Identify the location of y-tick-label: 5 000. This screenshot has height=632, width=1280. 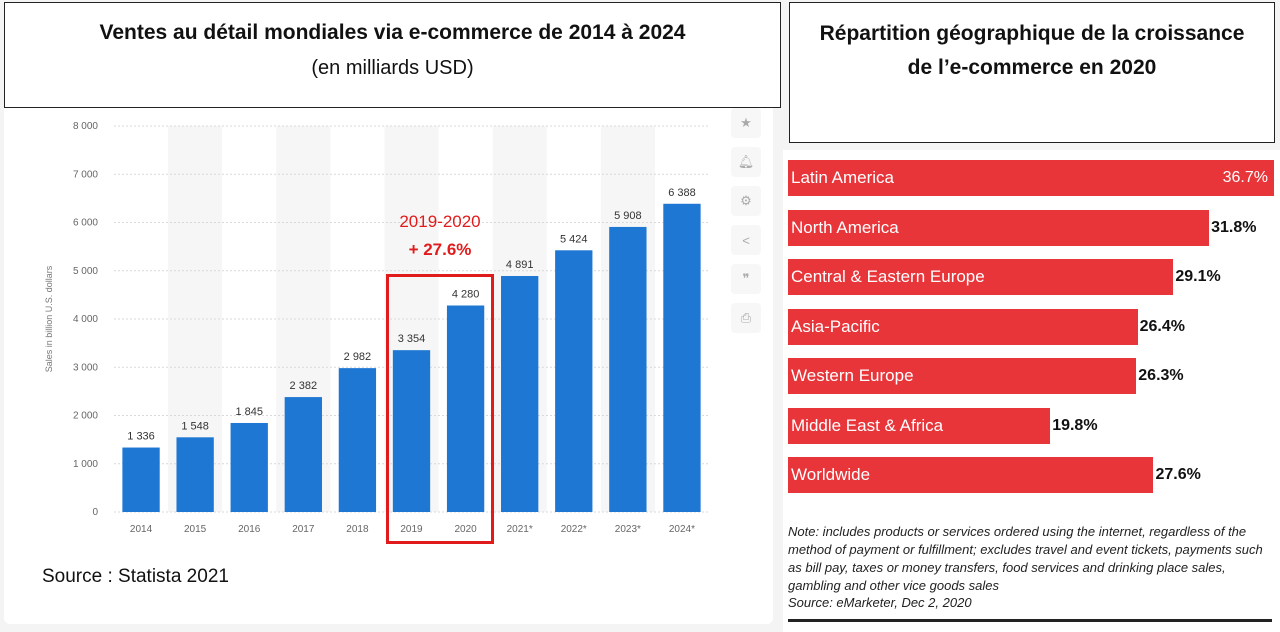
(85, 271).